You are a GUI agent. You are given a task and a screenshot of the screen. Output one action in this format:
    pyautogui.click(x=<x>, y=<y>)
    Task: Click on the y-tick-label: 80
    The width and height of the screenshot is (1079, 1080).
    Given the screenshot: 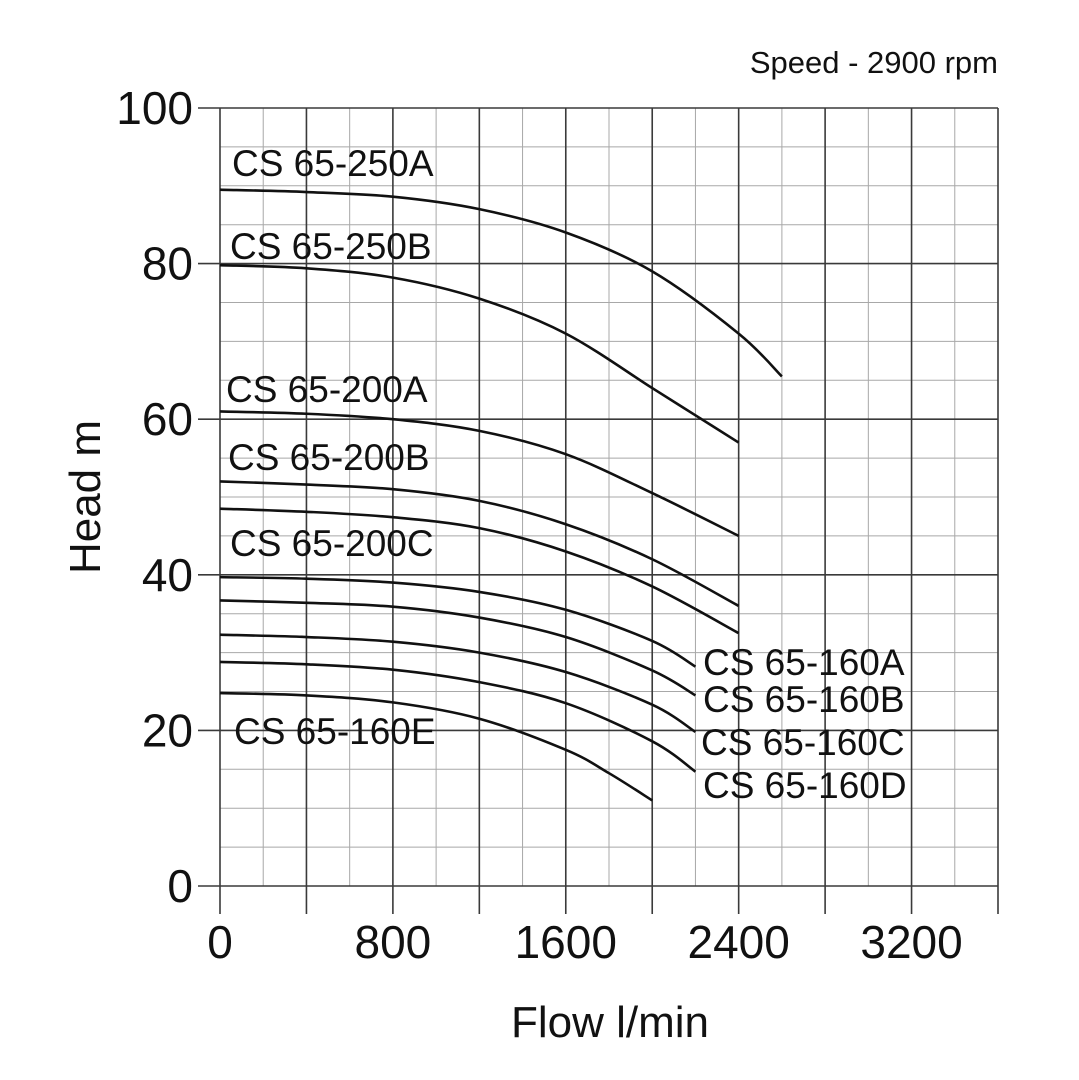 What is the action you would take?
    pyautogui.click(x=167, y=264)
    